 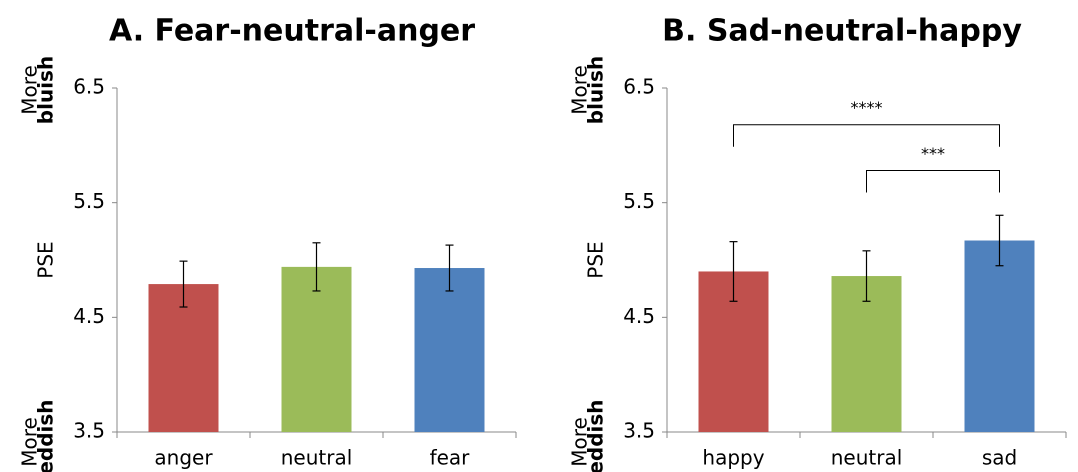 What do you see at coordinates (733, 458) in the screenshot?
I see `x-tick-label: happy` at bounding box center [733, 458].